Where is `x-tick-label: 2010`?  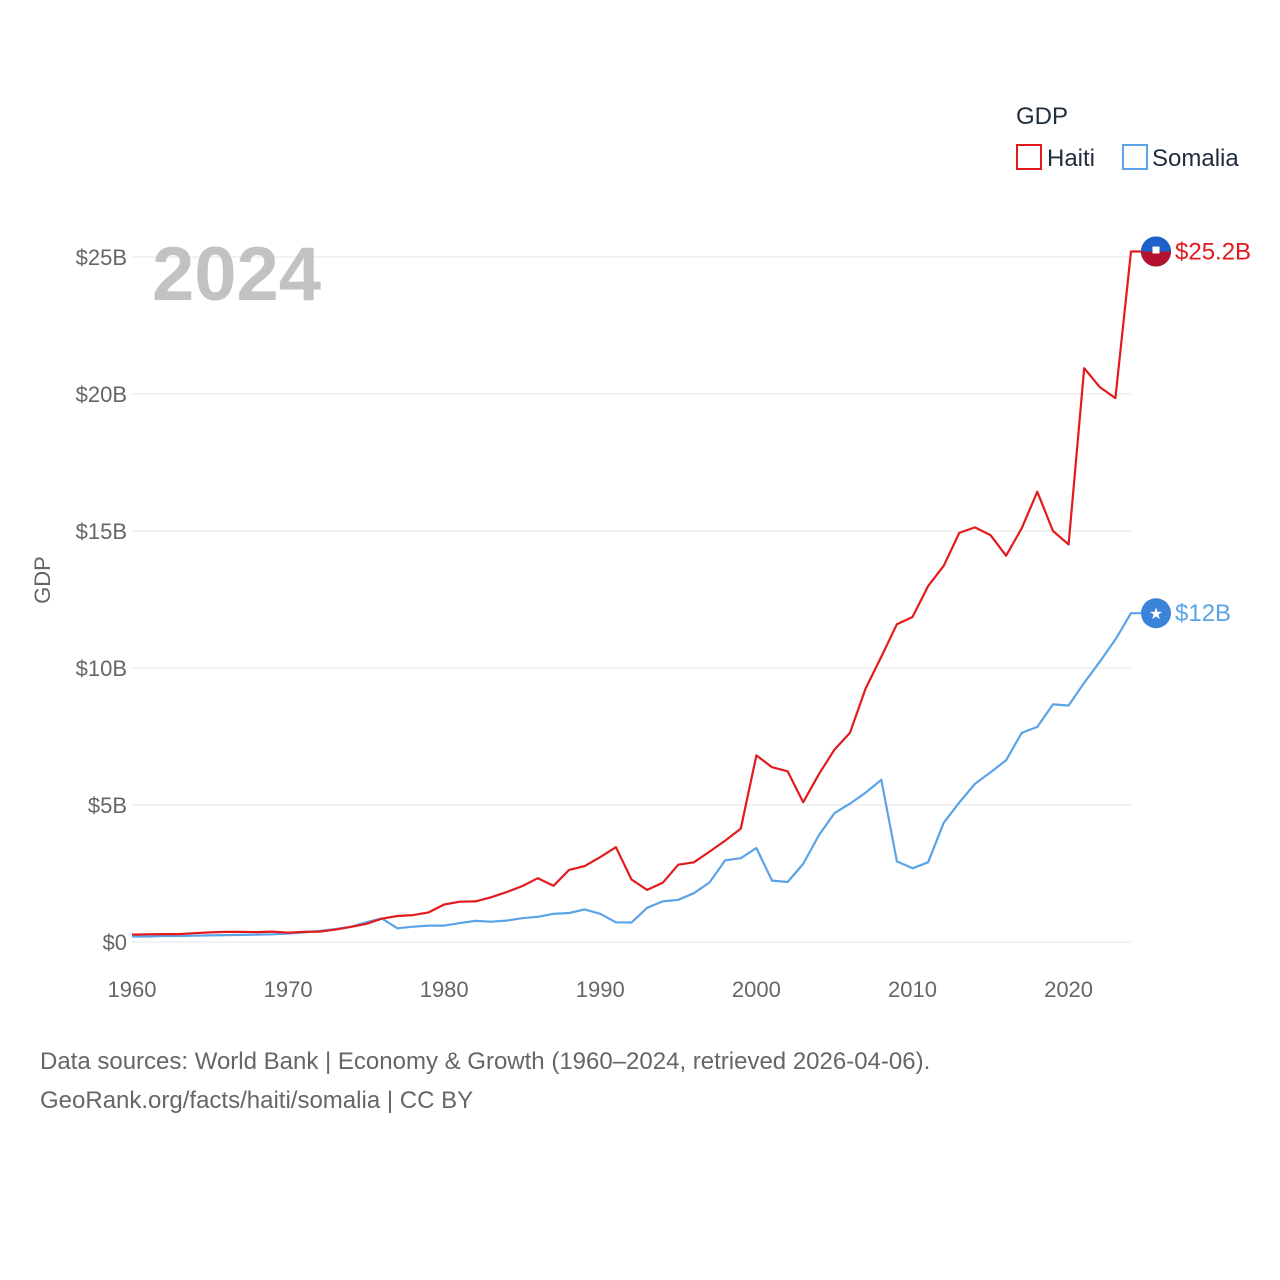
x-tick-label: 2010 is located at coordinates (912, 989).